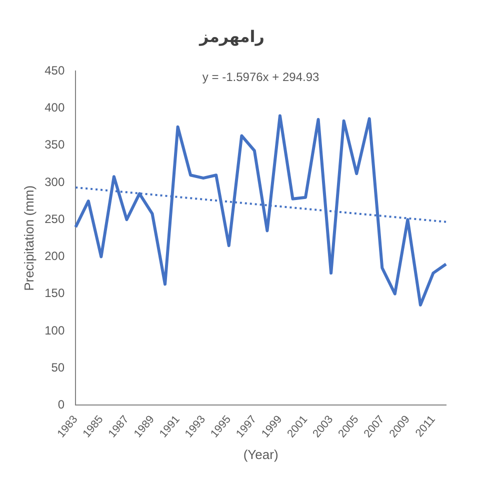 This screenshot has height=479, width=484. I want to click on chart-title: رامهرمز, so click(231, 36).